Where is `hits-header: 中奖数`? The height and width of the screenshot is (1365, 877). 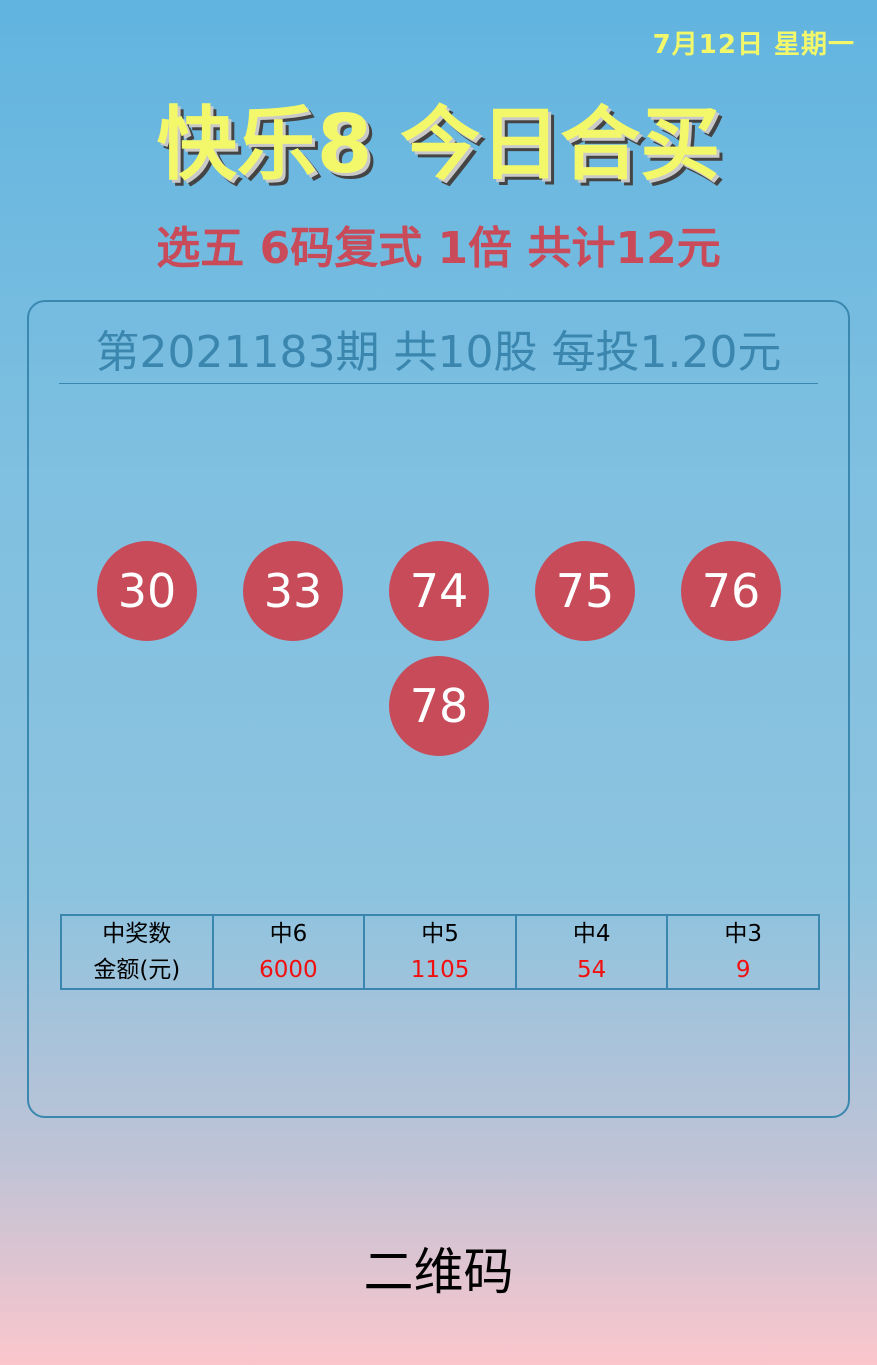 hits-header: 中奖数 is located at coordinates (137, 934).